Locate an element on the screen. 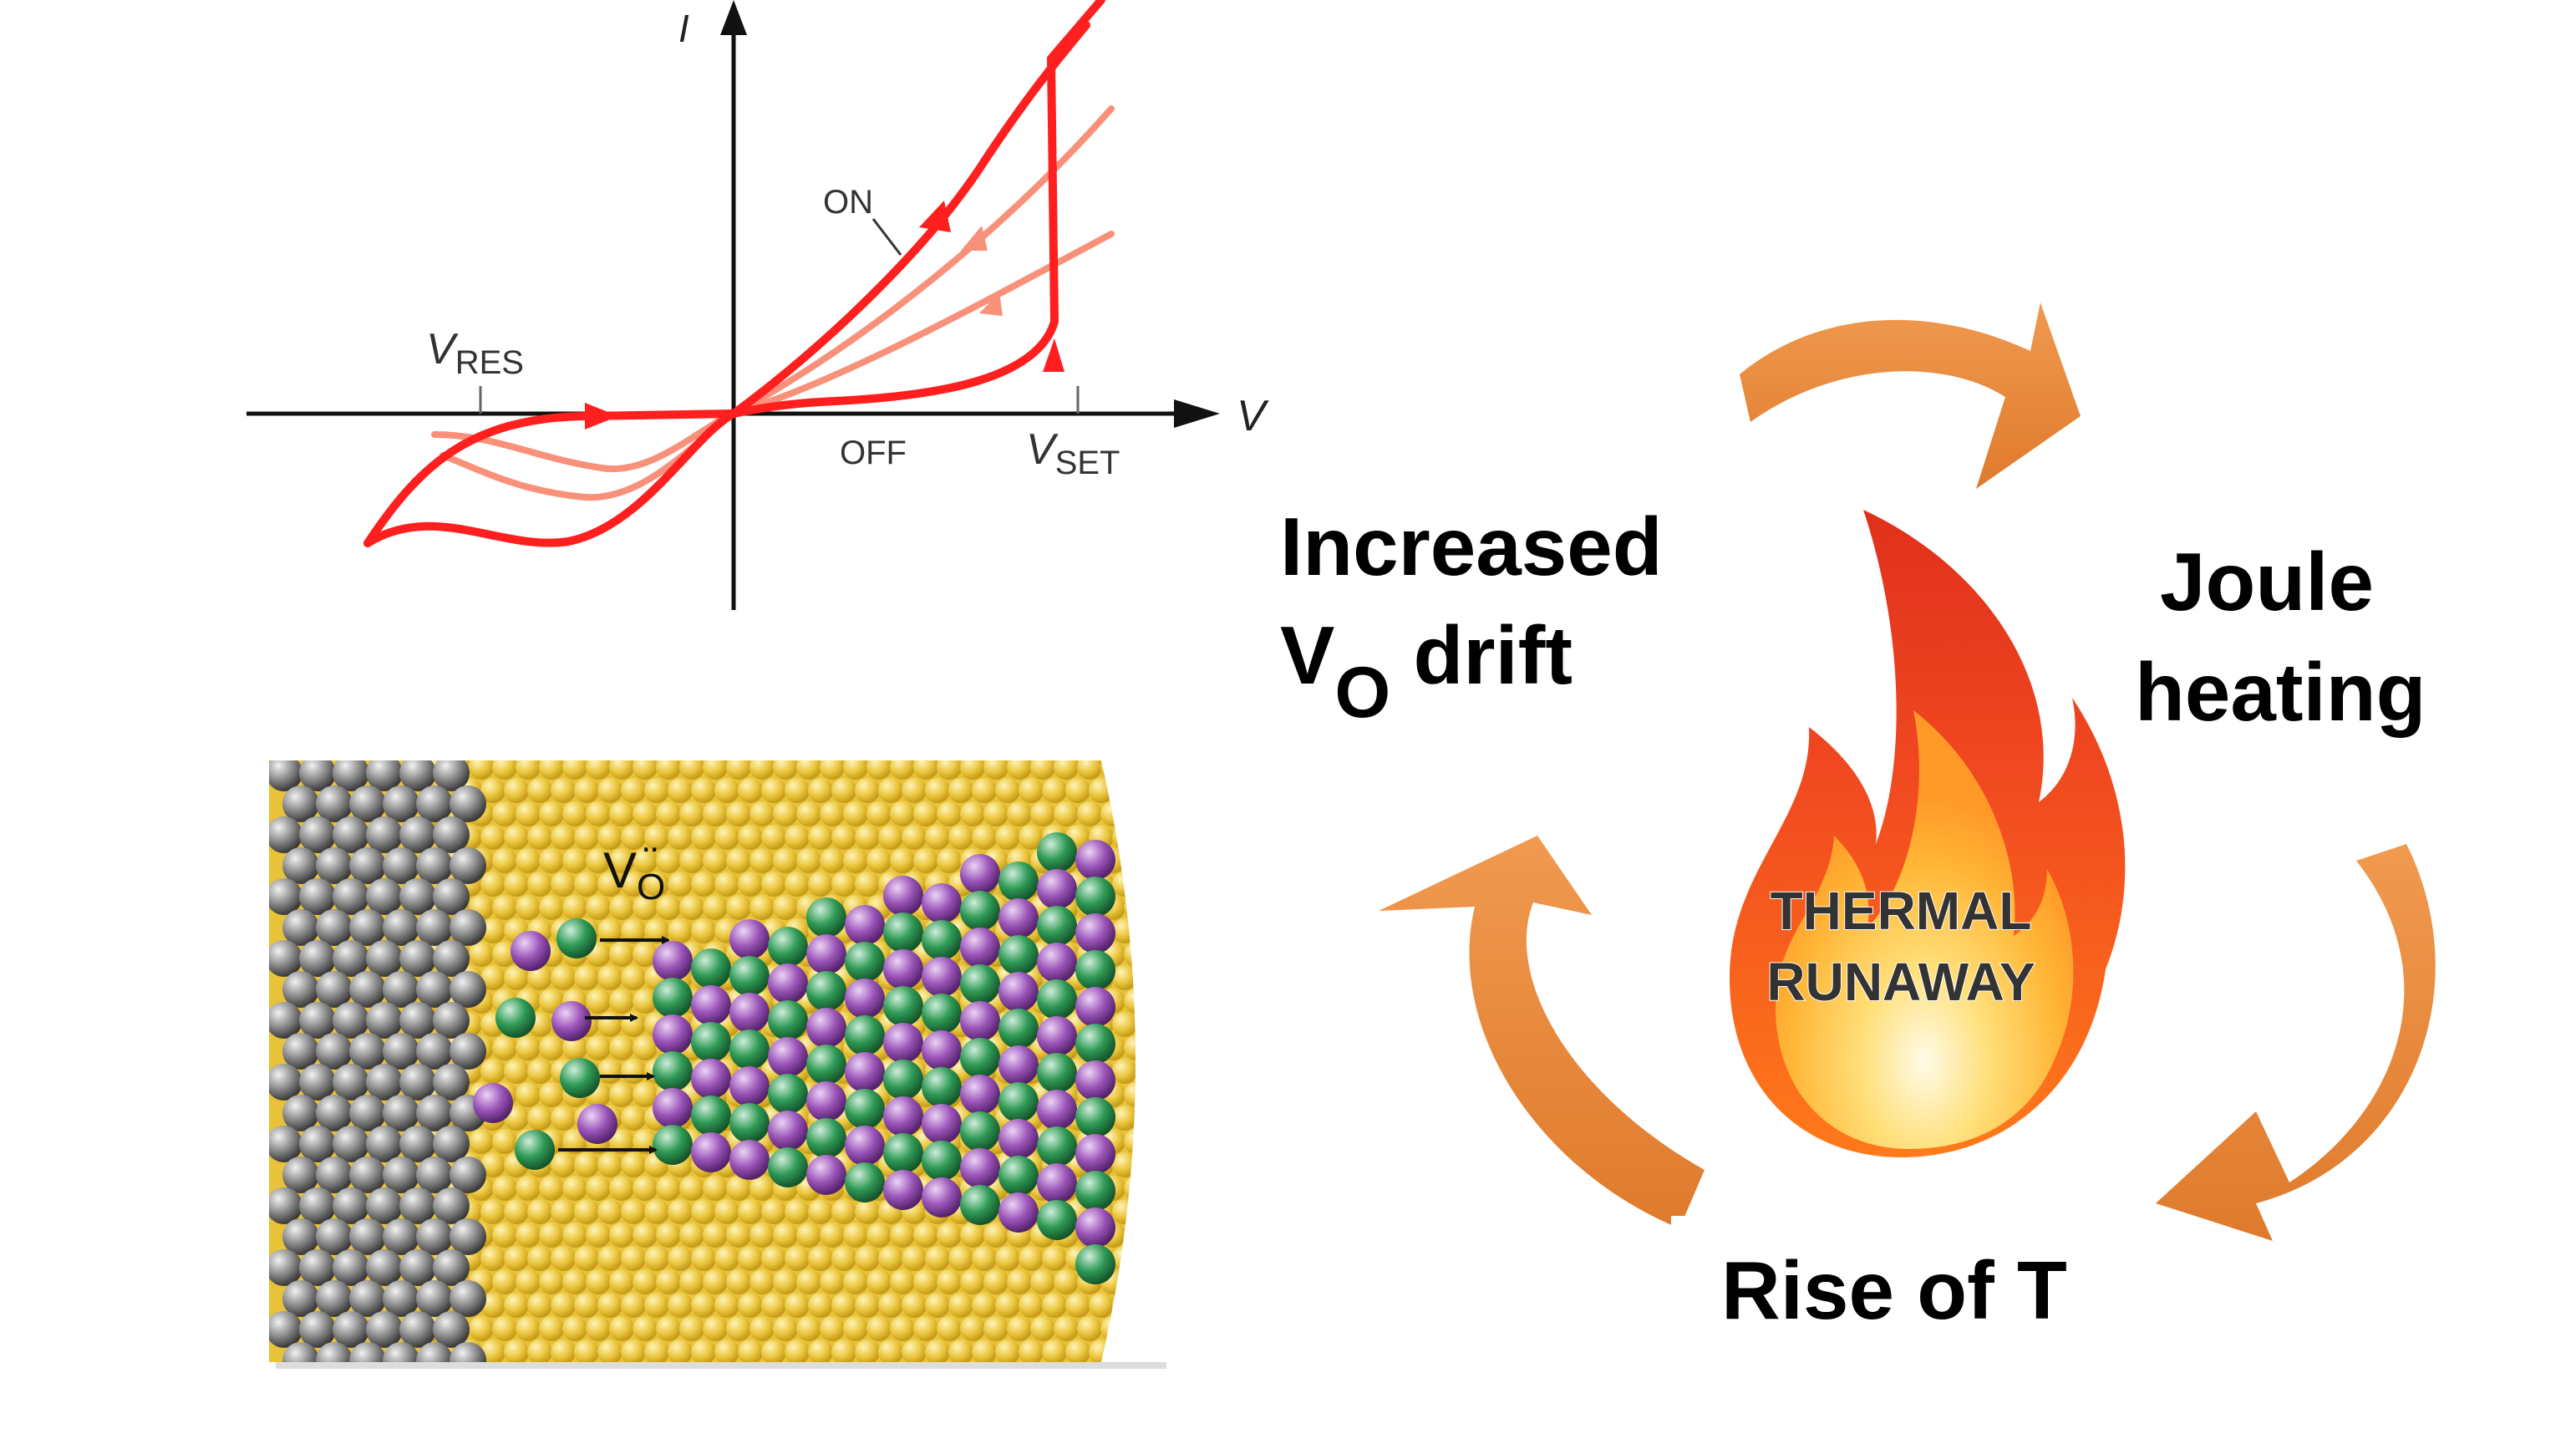  flame-inner is located at coordinates (1925, 929).